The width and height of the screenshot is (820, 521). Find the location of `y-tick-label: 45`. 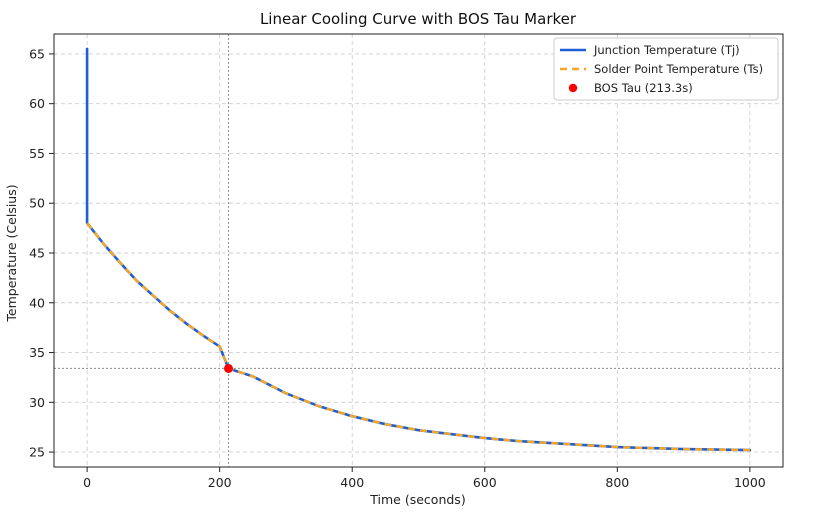

y-tick-label: 45 is located at coordinates (37, 252).